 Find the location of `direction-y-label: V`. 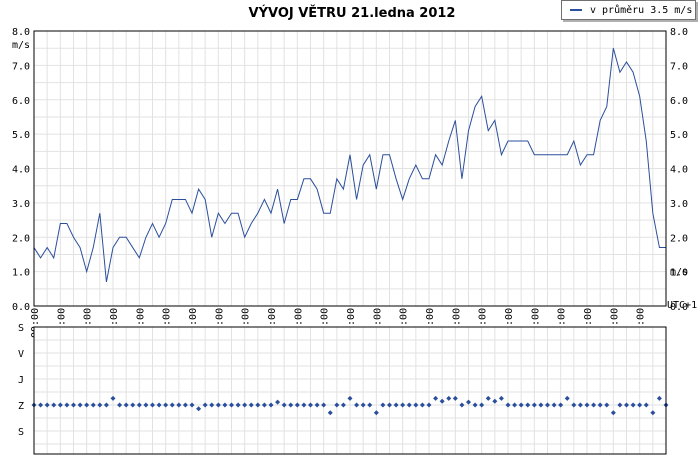

direction-y-label: V is located at coordinates (21, 354).